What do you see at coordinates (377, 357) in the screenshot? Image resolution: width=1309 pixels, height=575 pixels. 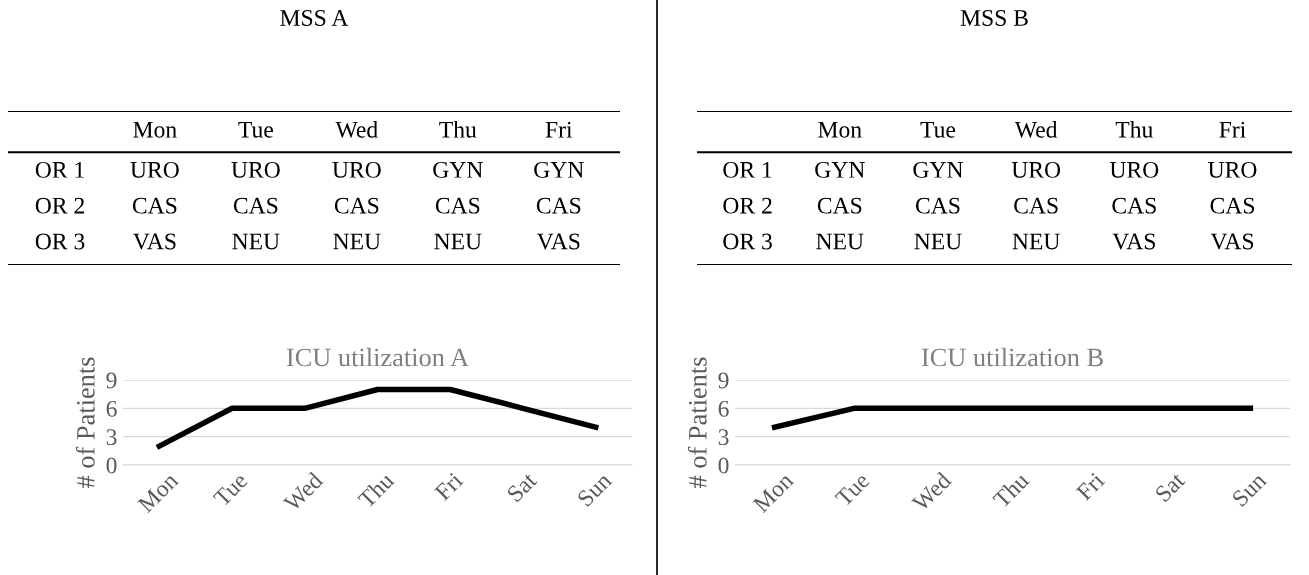 I see `chart-title: ICU utilization A` at bounding box center [377, 357].